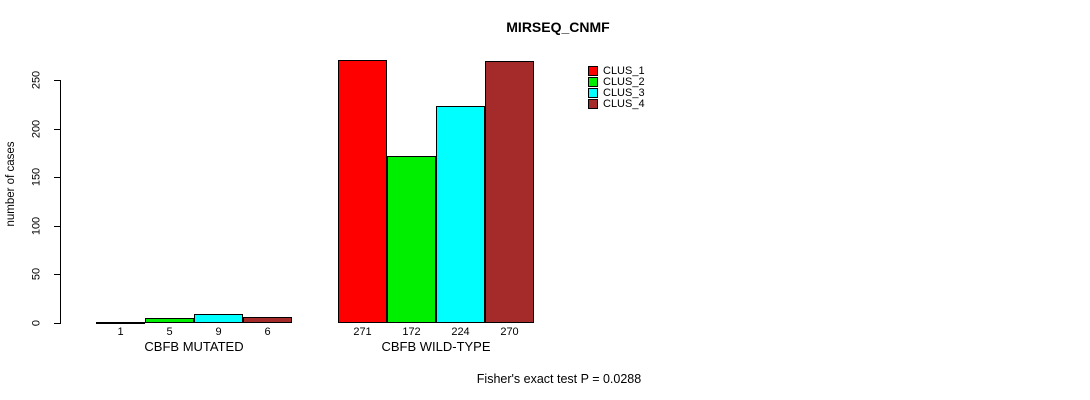 The width and height of the screenshot is (1090, 400). Describe the element at coordinates (36, 129) in the screenshot. I see `y-tick-label: 200` at that location.